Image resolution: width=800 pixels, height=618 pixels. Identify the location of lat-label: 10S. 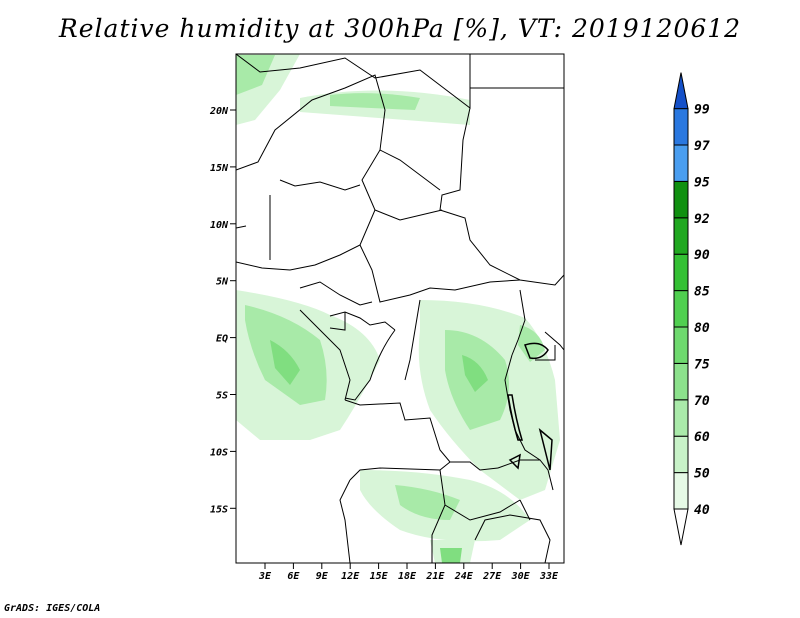
(219, 452).